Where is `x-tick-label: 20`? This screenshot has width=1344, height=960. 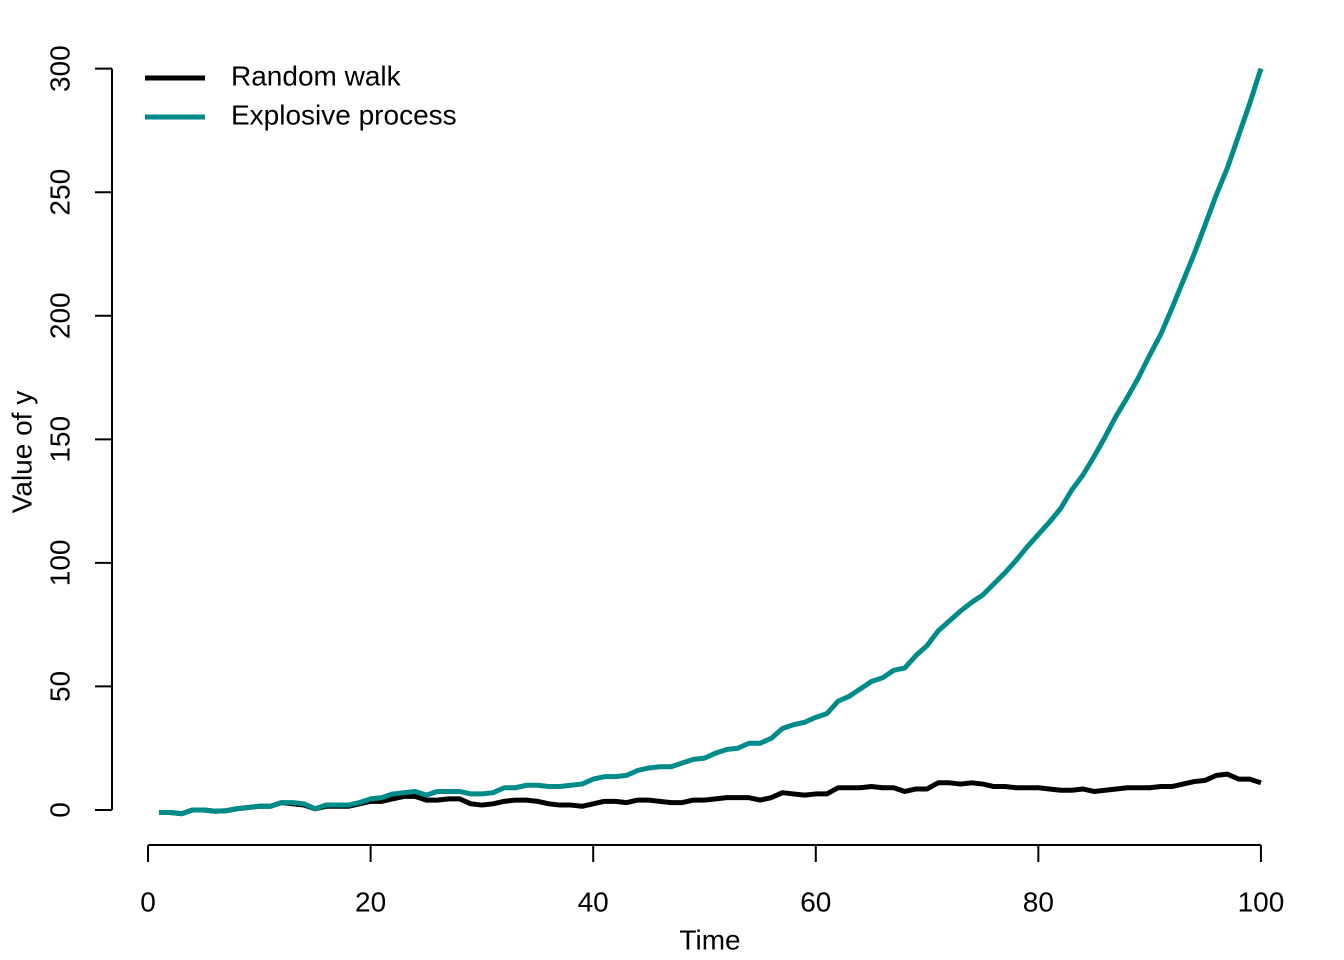
x-tick-label: 20 is located at coordinates (370, 901).